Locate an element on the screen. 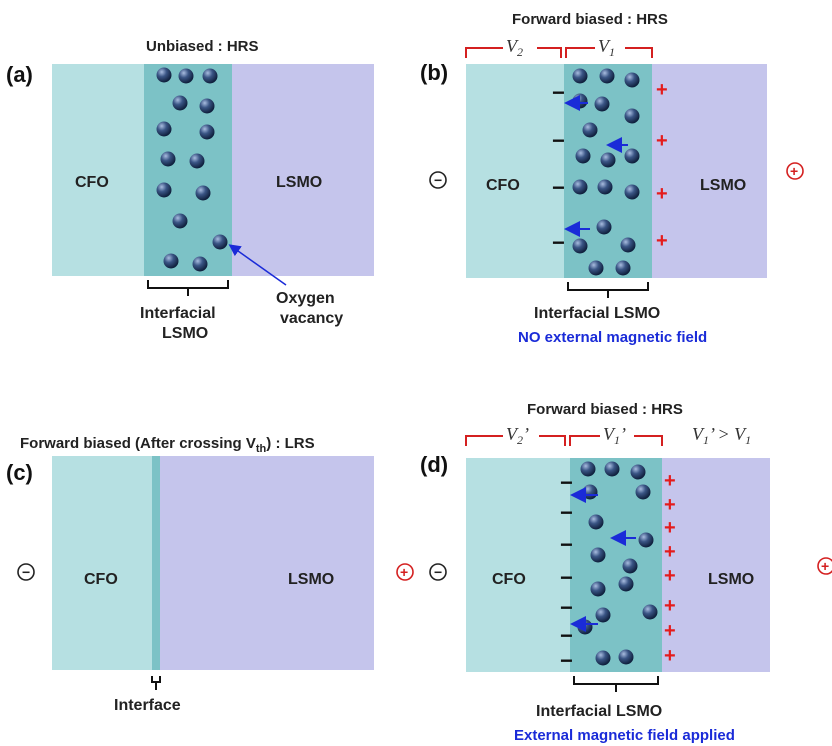 Image resolution: width=832 pixels, height=746 pixels. panel-d-vacancies is located at coordinates (617, 563).